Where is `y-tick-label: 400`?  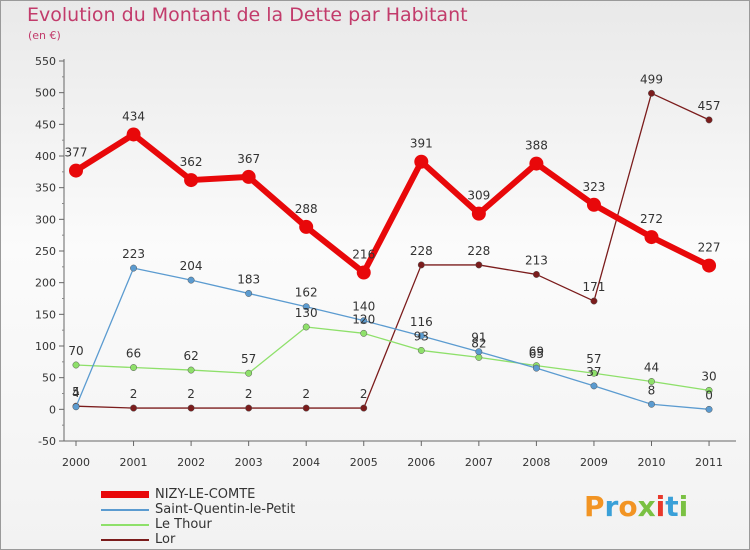
y-tick-label: 400 is located at coordinates (45, 156).